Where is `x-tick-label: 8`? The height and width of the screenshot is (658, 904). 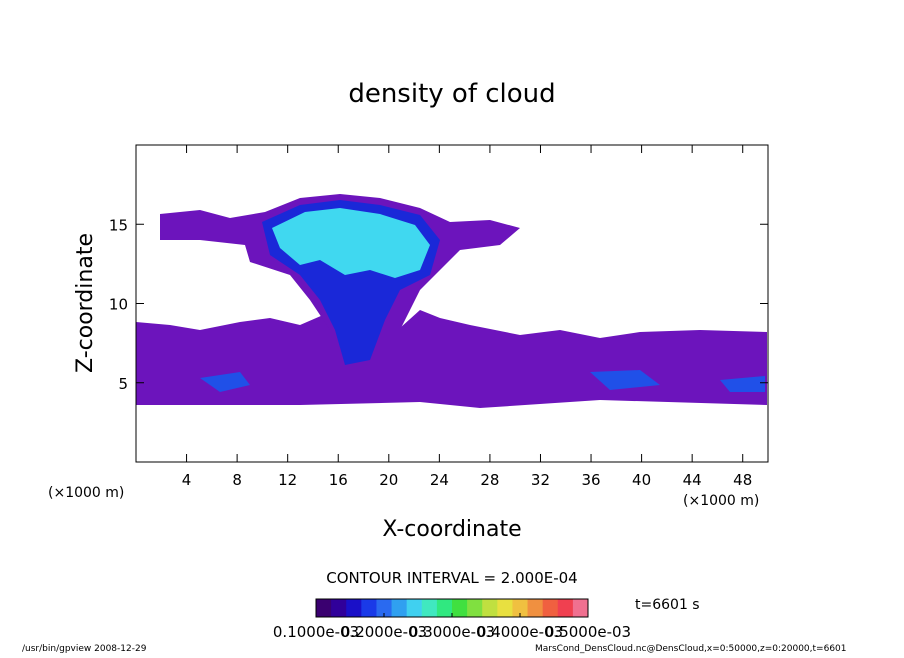 x-tick-label: 8 is located at coordinates (237, 480).